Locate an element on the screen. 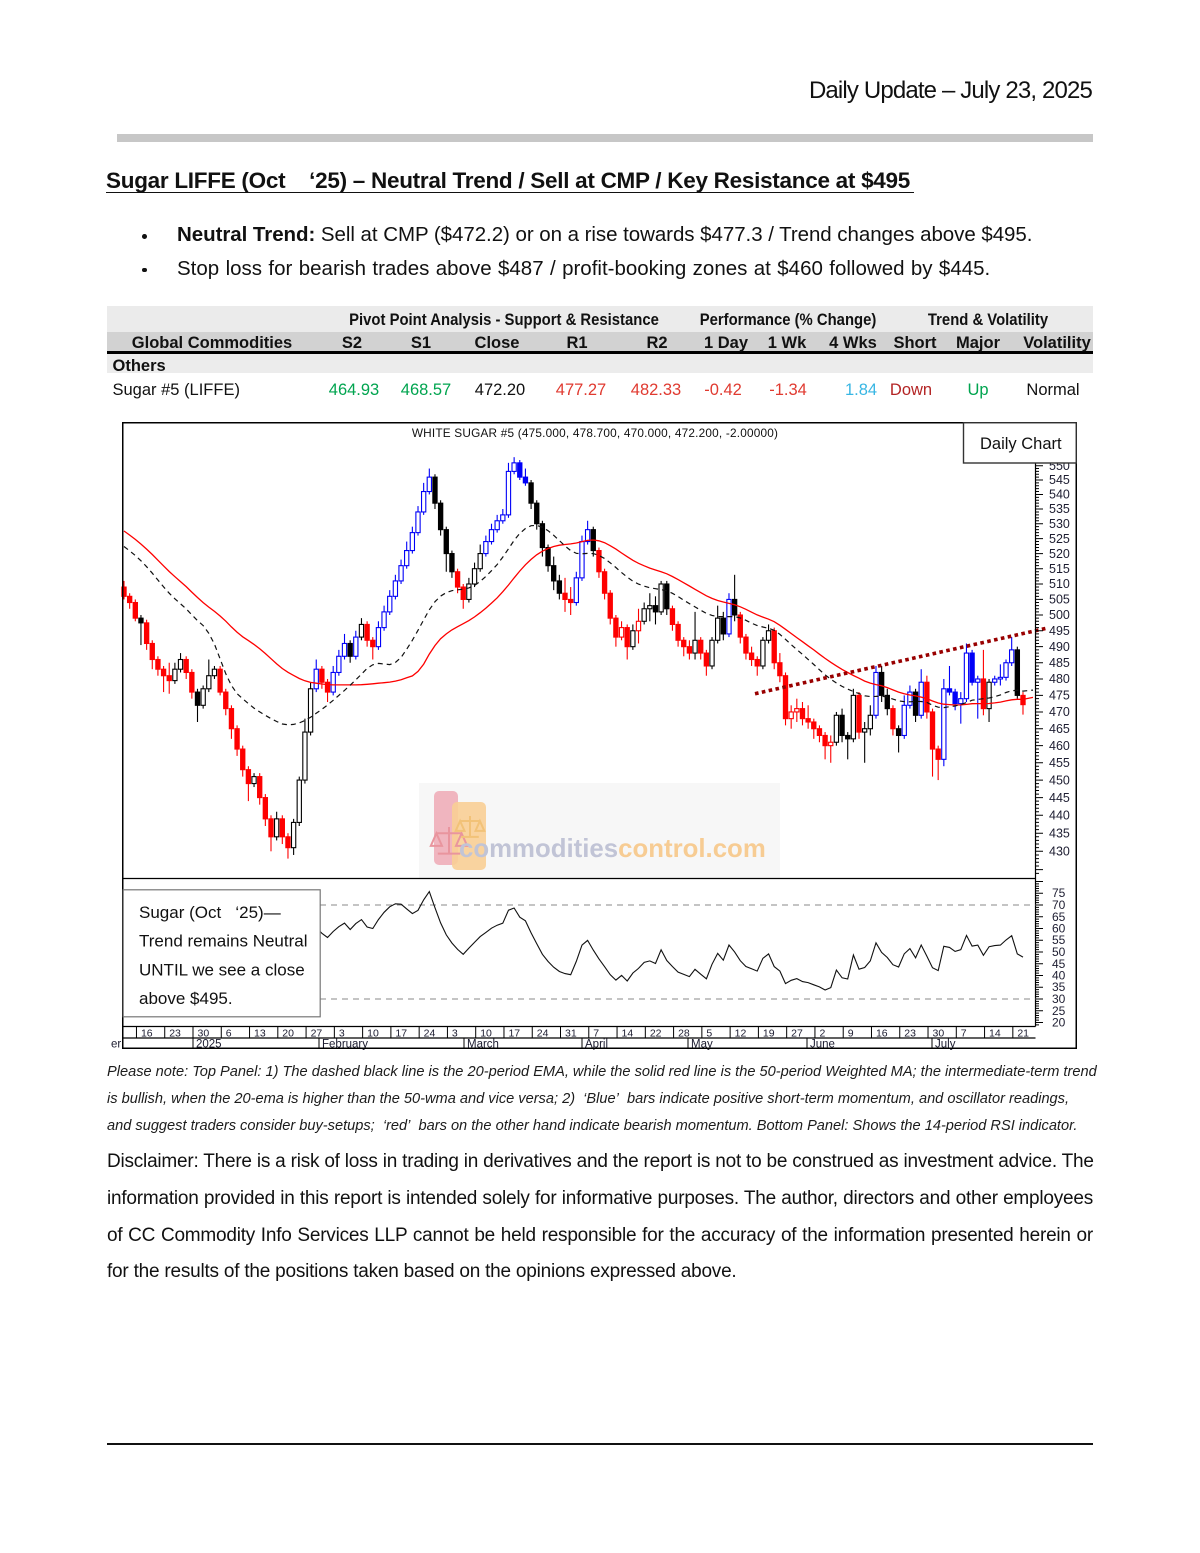  svg-text: above $495. is located at coordinates (186, 998).